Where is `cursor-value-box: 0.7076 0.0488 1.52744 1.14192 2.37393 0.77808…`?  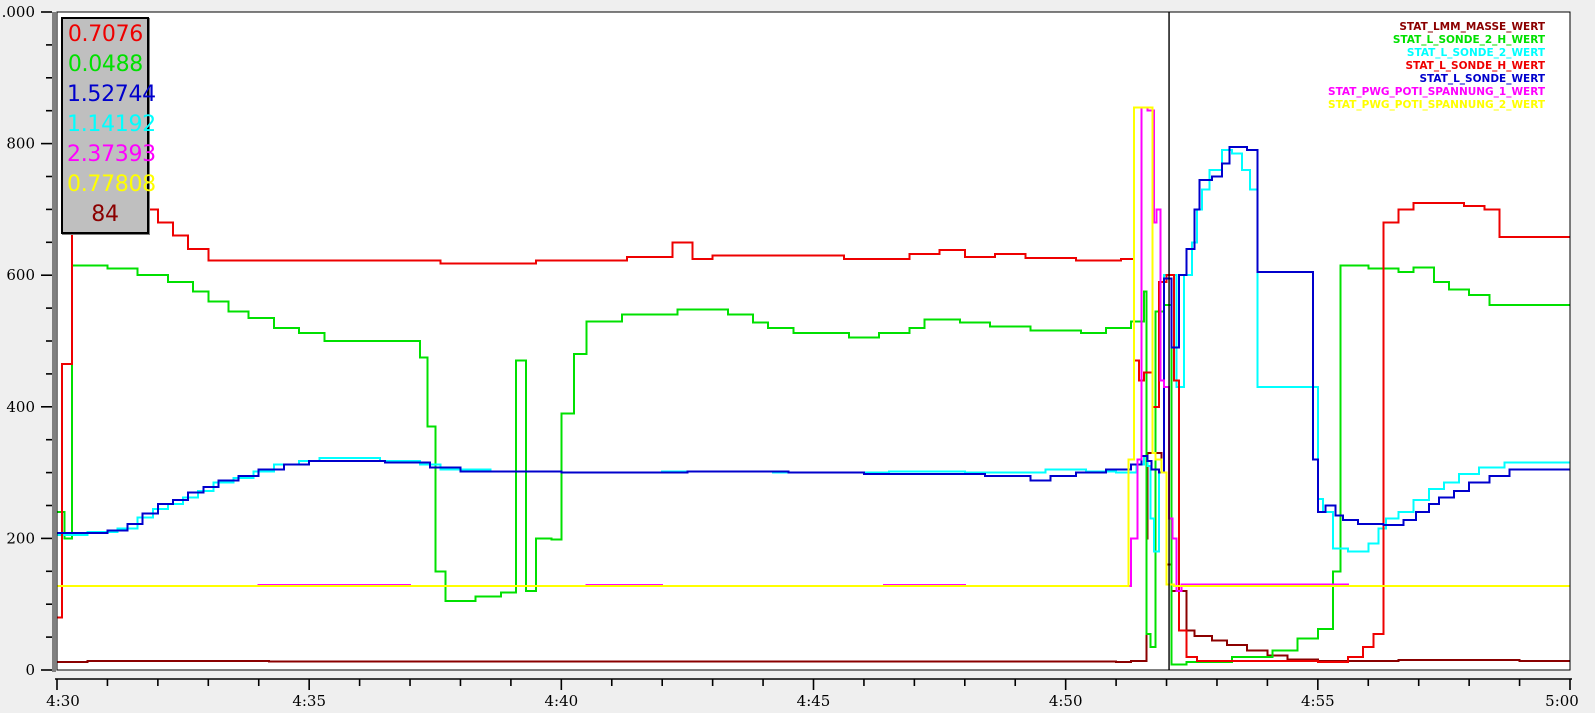
cursor-value-box: 0.7076 0.0488 1.52744 1.14192 2.37393 0.77808… is located at coordinates (108, 125).